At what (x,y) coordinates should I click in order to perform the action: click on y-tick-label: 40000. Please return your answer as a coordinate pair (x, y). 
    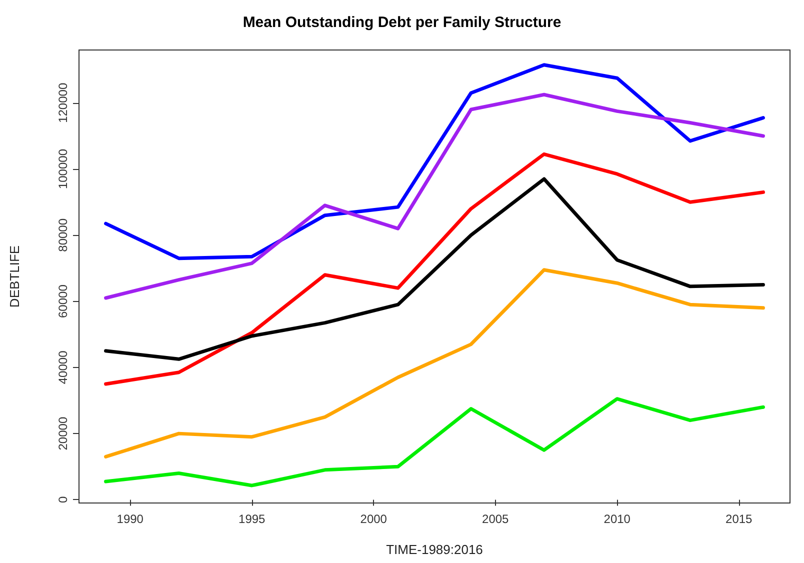
    Looking at the image, I should click on (63, 367).